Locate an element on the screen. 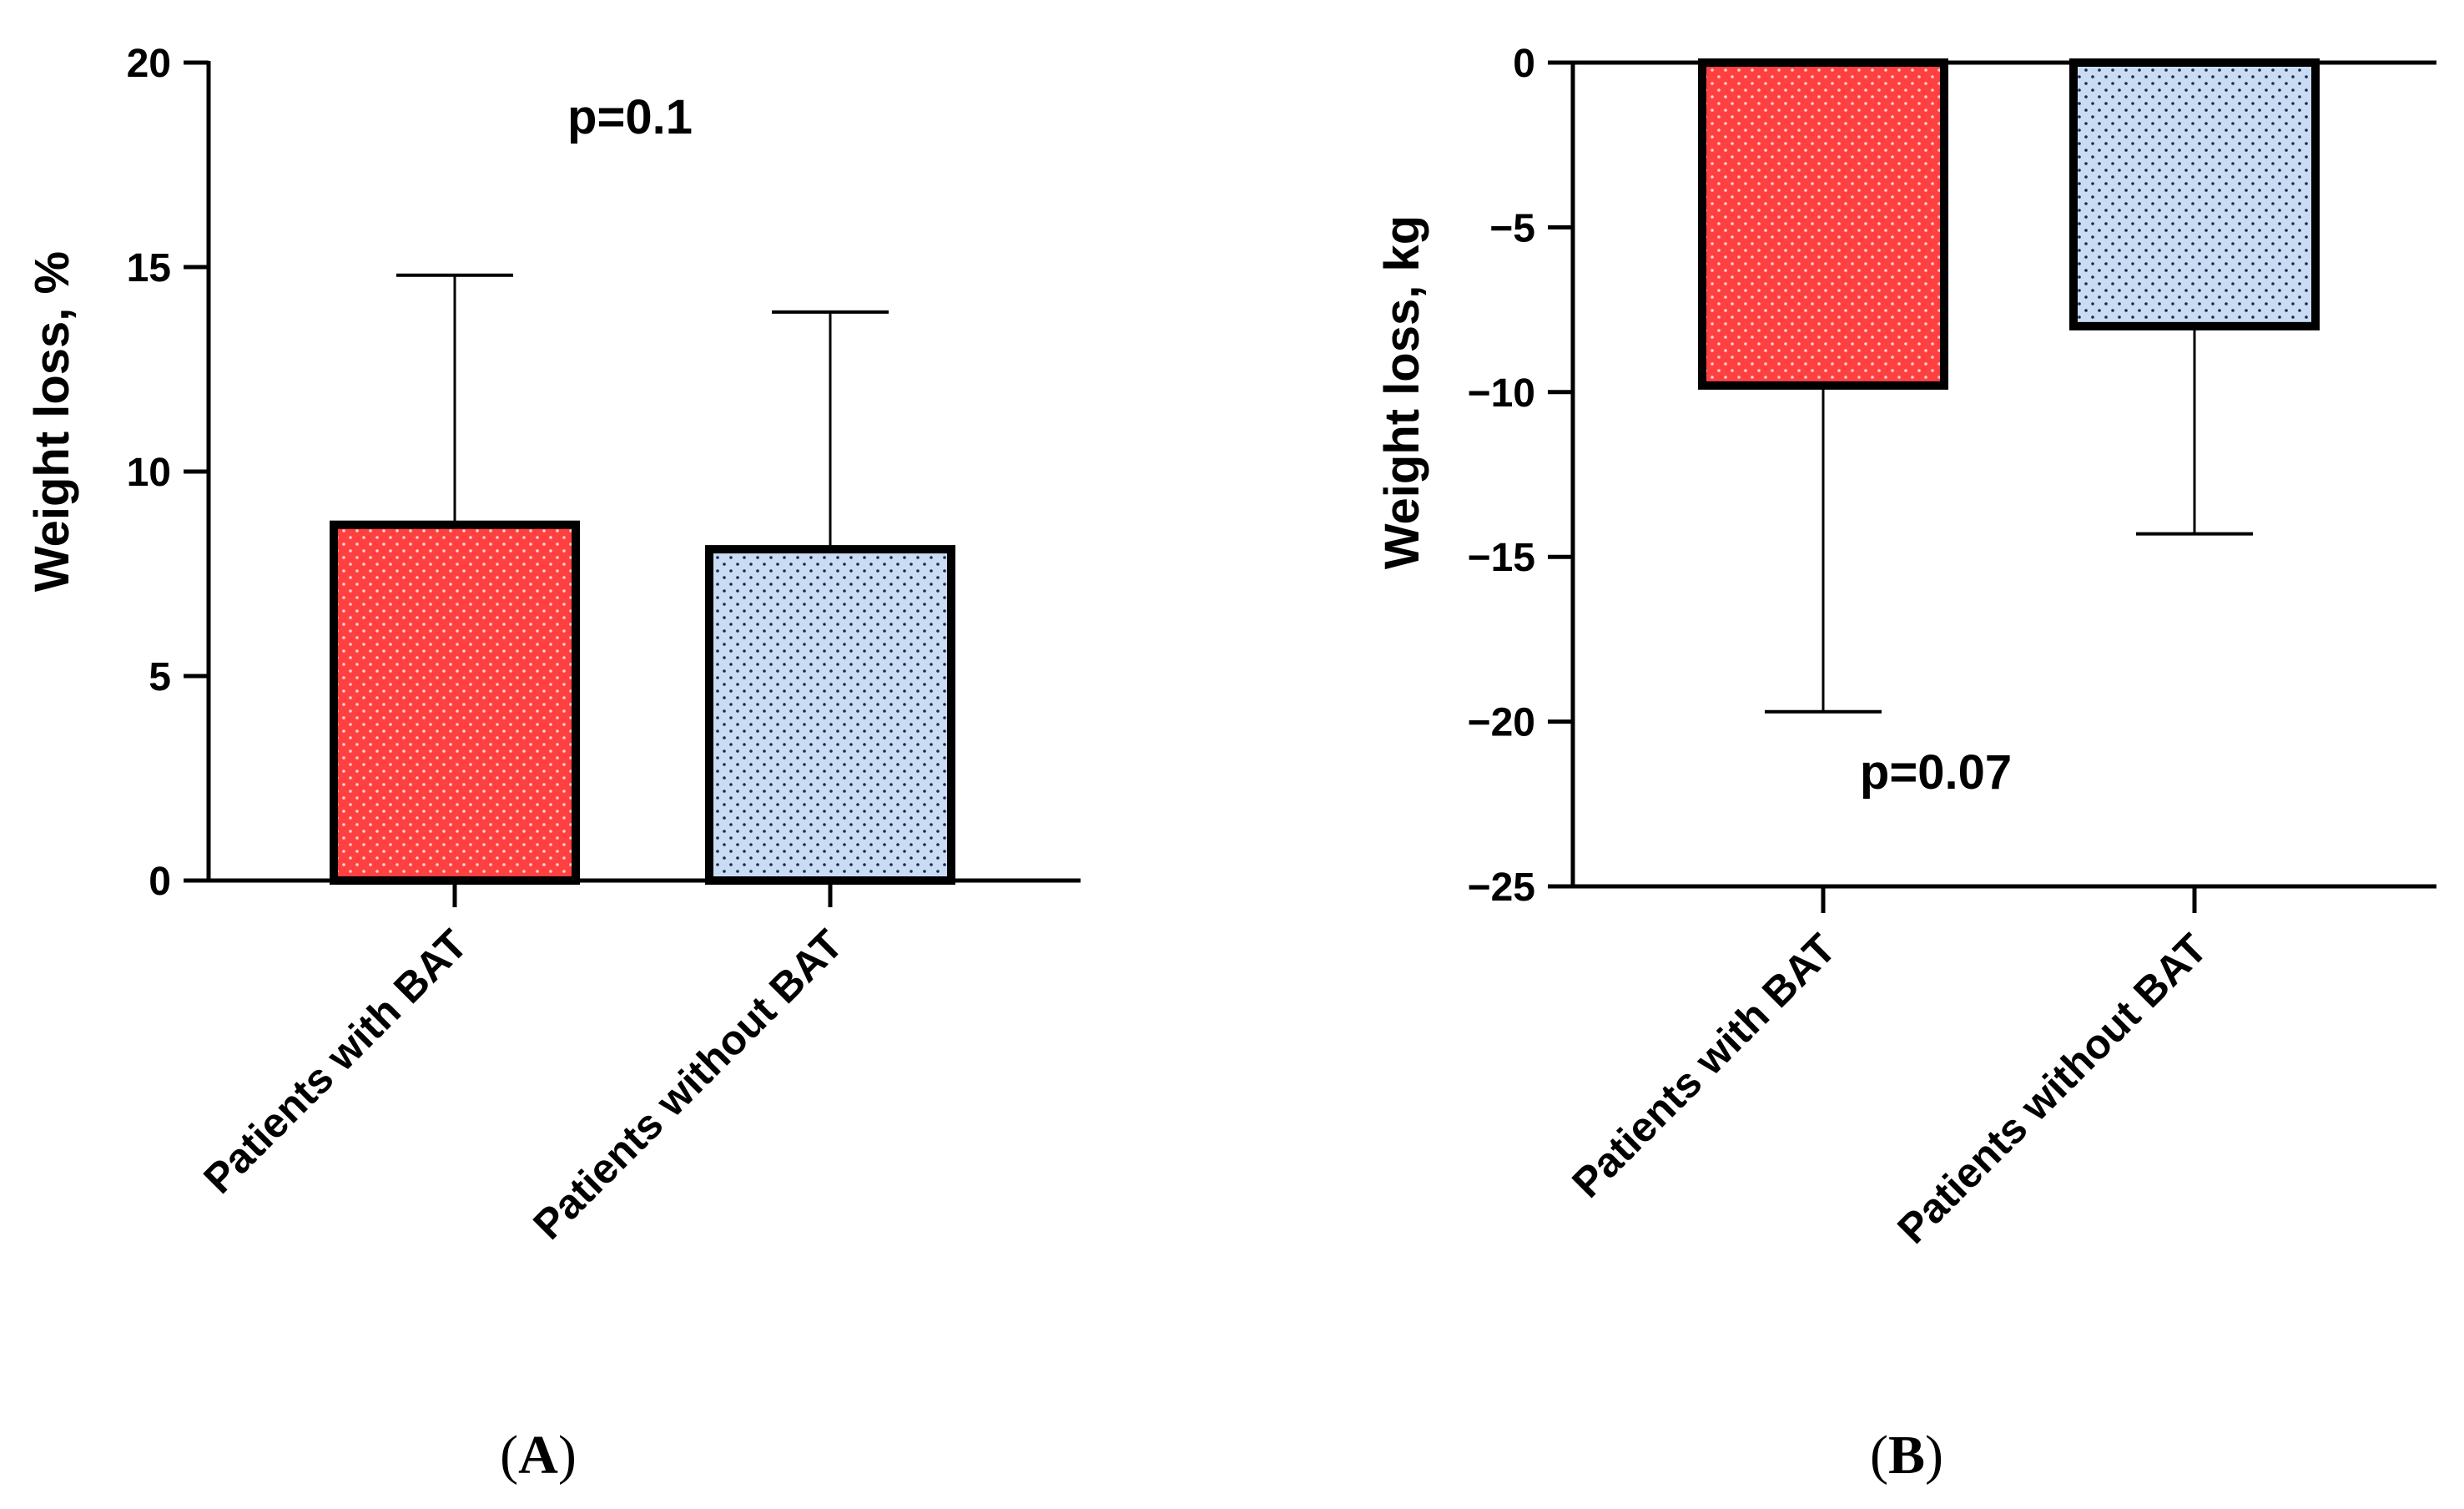 The width and height of the screenshot is (2464, 1509). panel-a-y-ticks: 0 5 10 15 20 is located at coordinates (168, 473).